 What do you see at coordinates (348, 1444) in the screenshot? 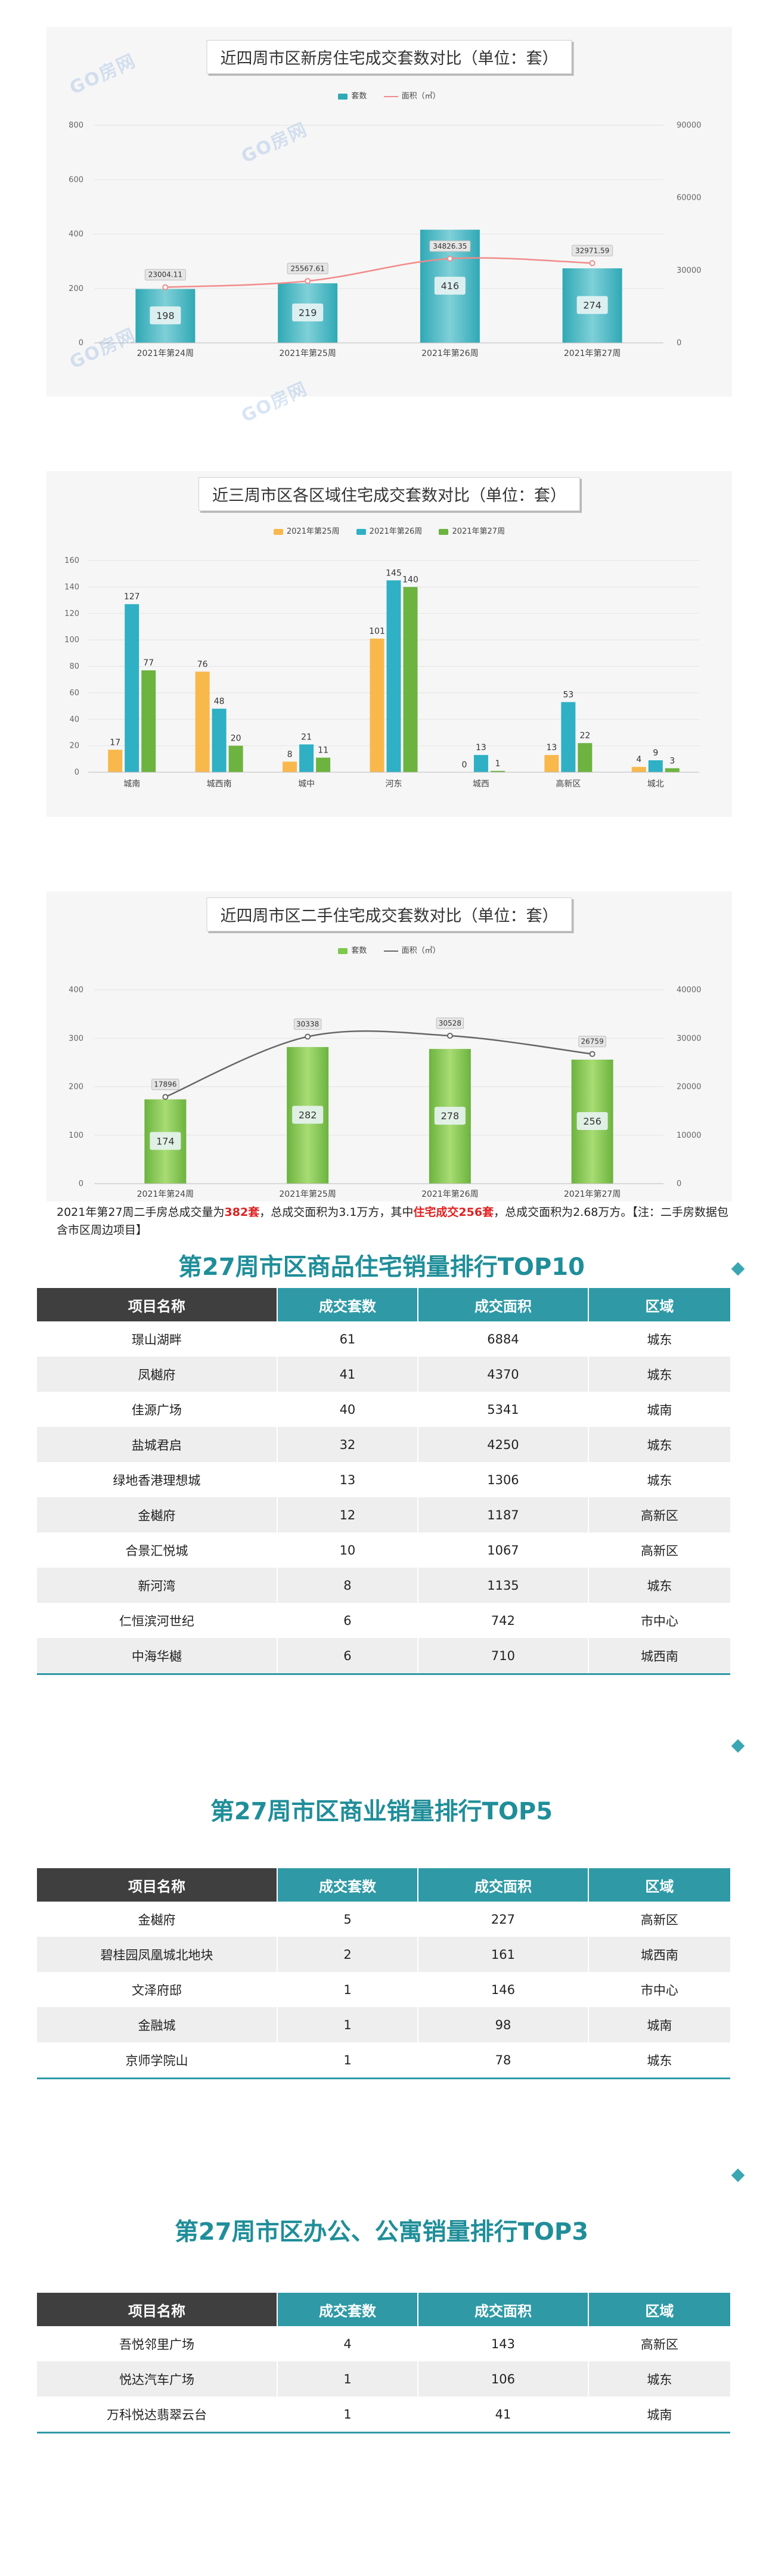
I see `table-cell: 32` at bounding box center [348, 1444].